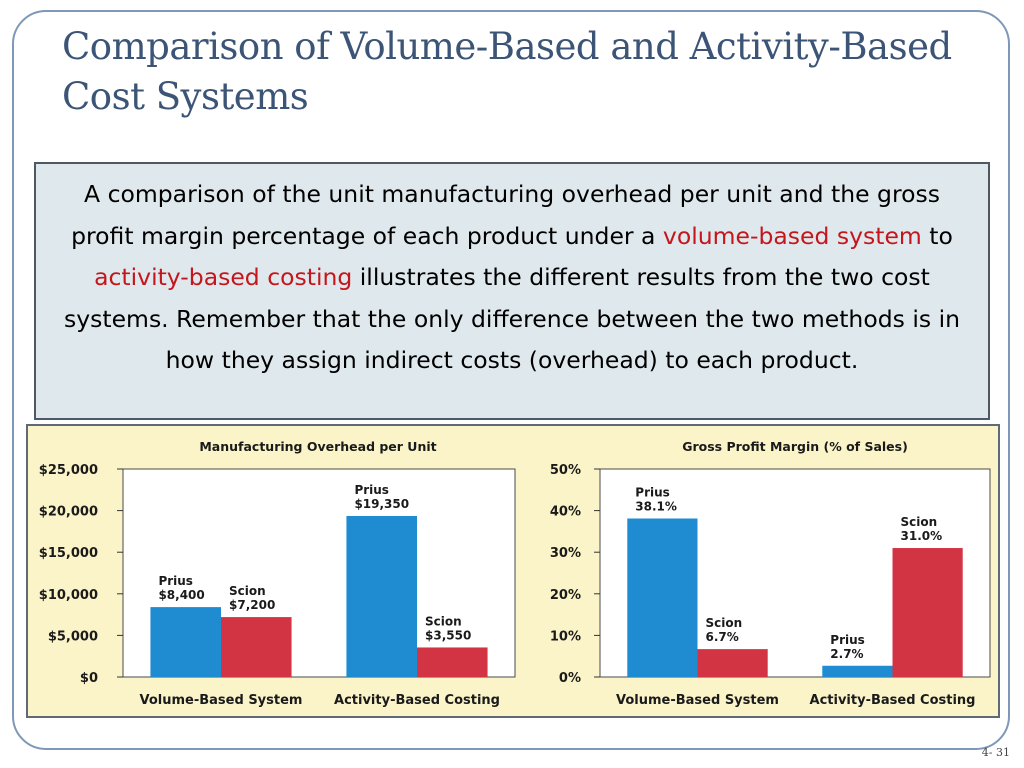 The image size is (1024, 768). Describe the element at coordinates (937, 235) in the screenshot. I see `callout-text-2: to` at that location.